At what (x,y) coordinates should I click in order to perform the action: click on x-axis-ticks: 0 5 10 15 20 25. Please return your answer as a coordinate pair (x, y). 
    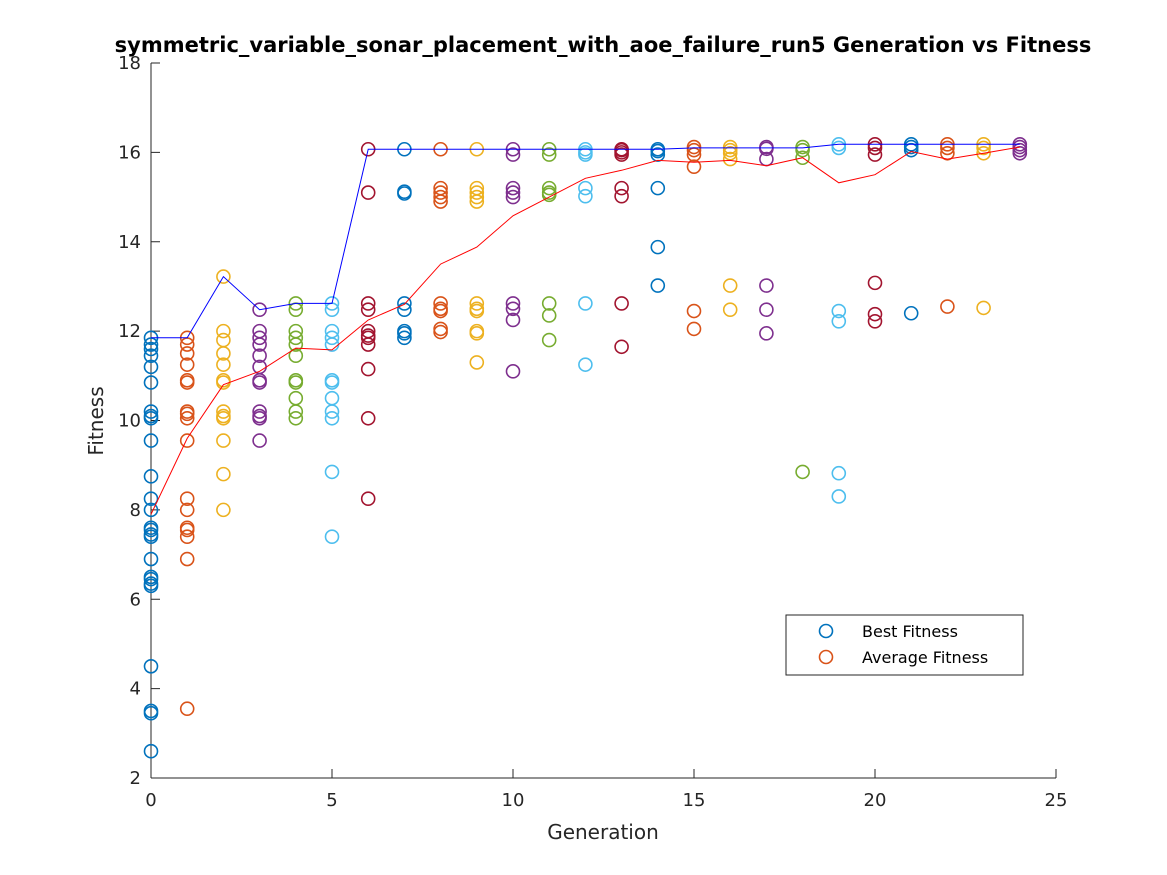
    Looking at the image, I should click on (606, 790).